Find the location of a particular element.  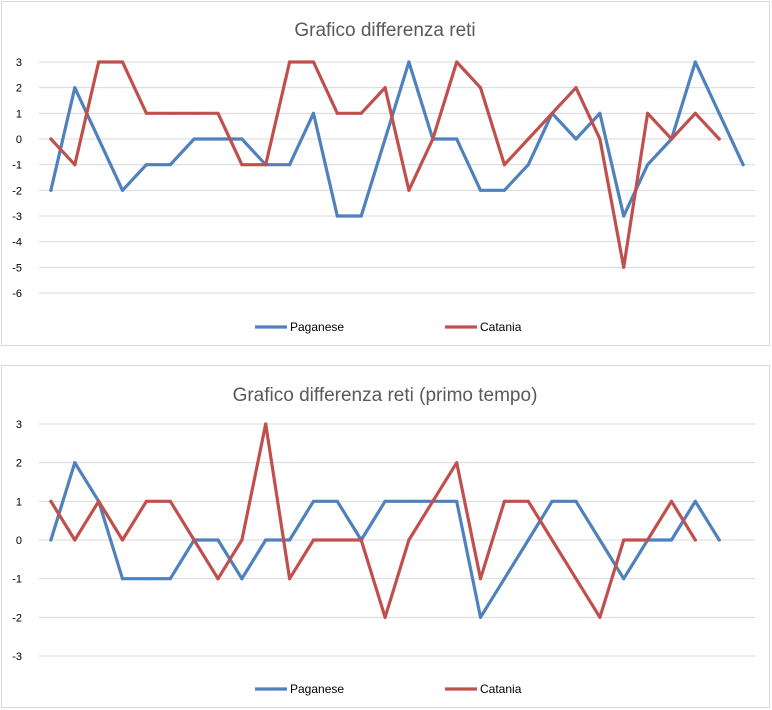

y-tick-label: -6 is located at coordinates (17, 294).